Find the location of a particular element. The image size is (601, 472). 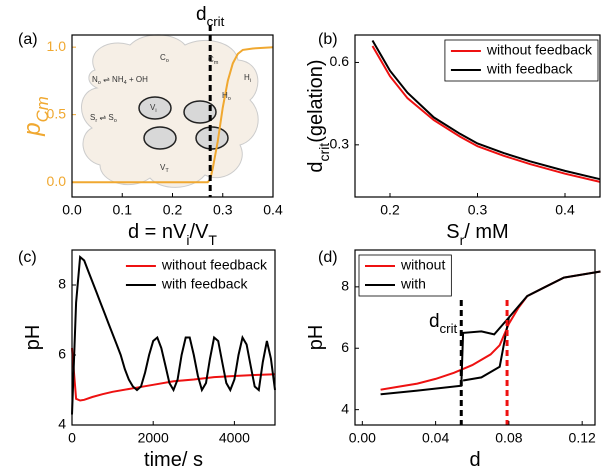

inset-label: Co is located at coordinates (164, 58).